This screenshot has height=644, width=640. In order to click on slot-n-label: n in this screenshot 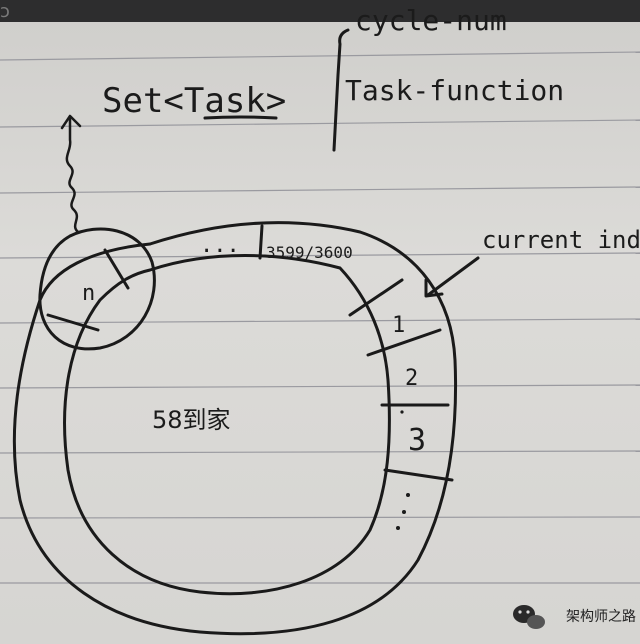, I will do `click(88, 293)`.